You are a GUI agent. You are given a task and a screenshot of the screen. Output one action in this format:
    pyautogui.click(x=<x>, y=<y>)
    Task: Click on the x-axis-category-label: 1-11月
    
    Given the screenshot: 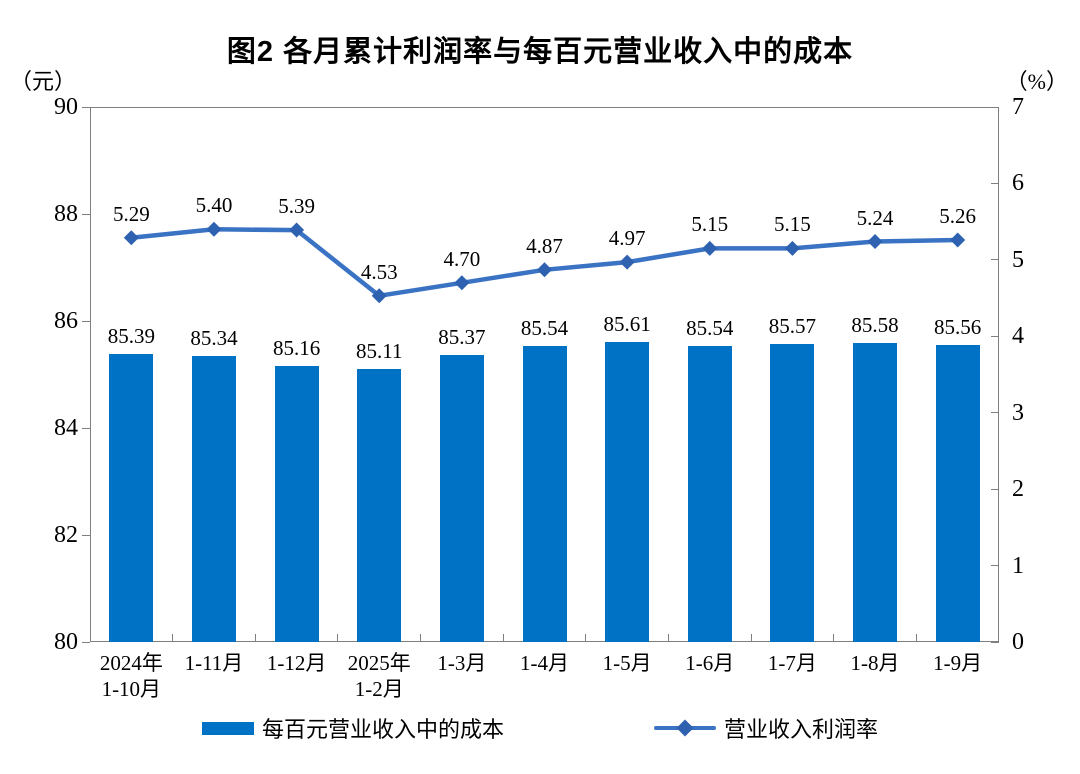 What is the action you would take?
    pyautogui.click(x=214, y=663)
    